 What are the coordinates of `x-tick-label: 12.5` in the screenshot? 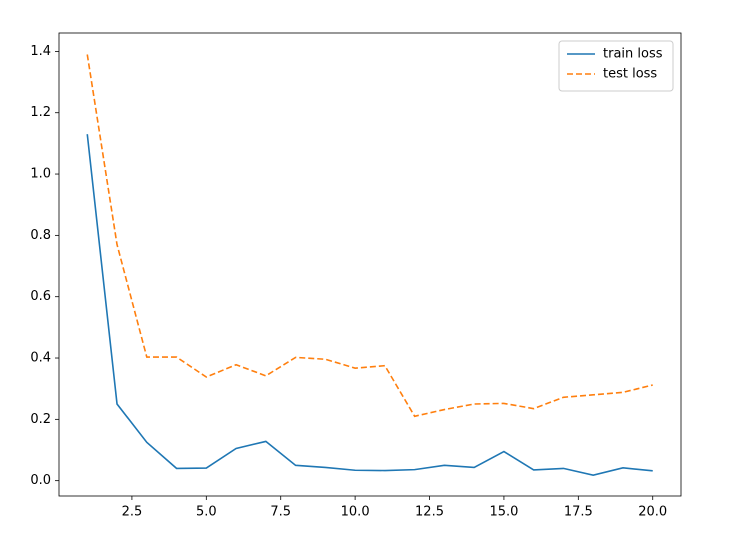 It's located at (429, 512).